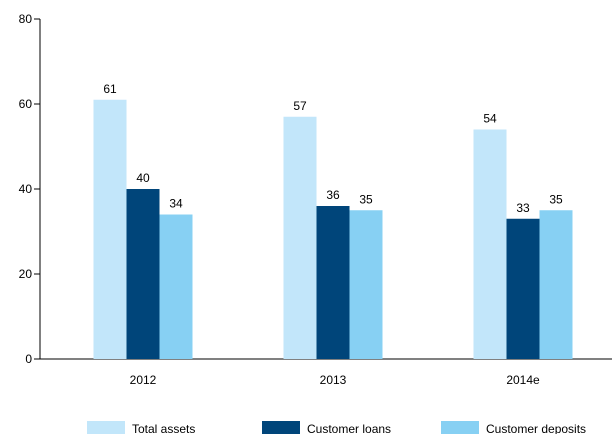 The image size is (616, 439). I want to click on y-tick-label: 0, so click(28, 359).